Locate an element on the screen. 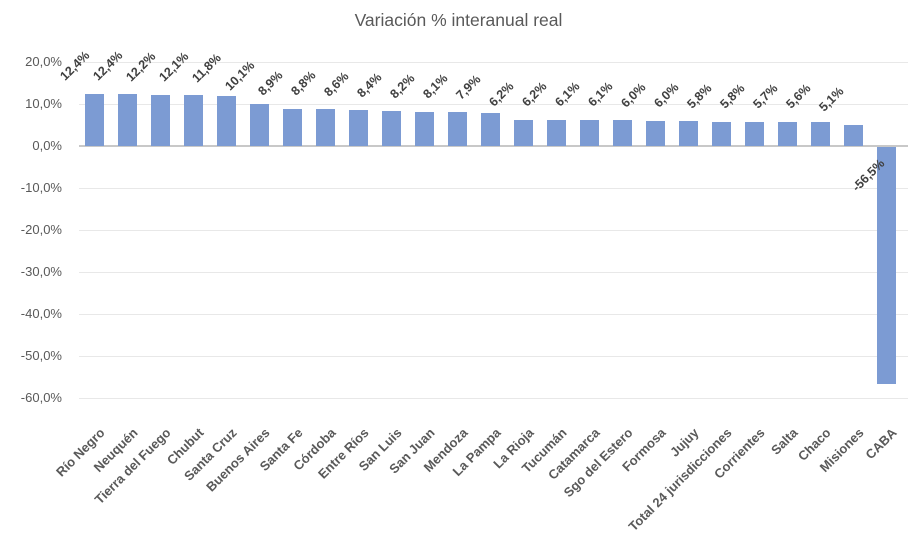  x-axis-zero-line is located at coordinates (493, 146).